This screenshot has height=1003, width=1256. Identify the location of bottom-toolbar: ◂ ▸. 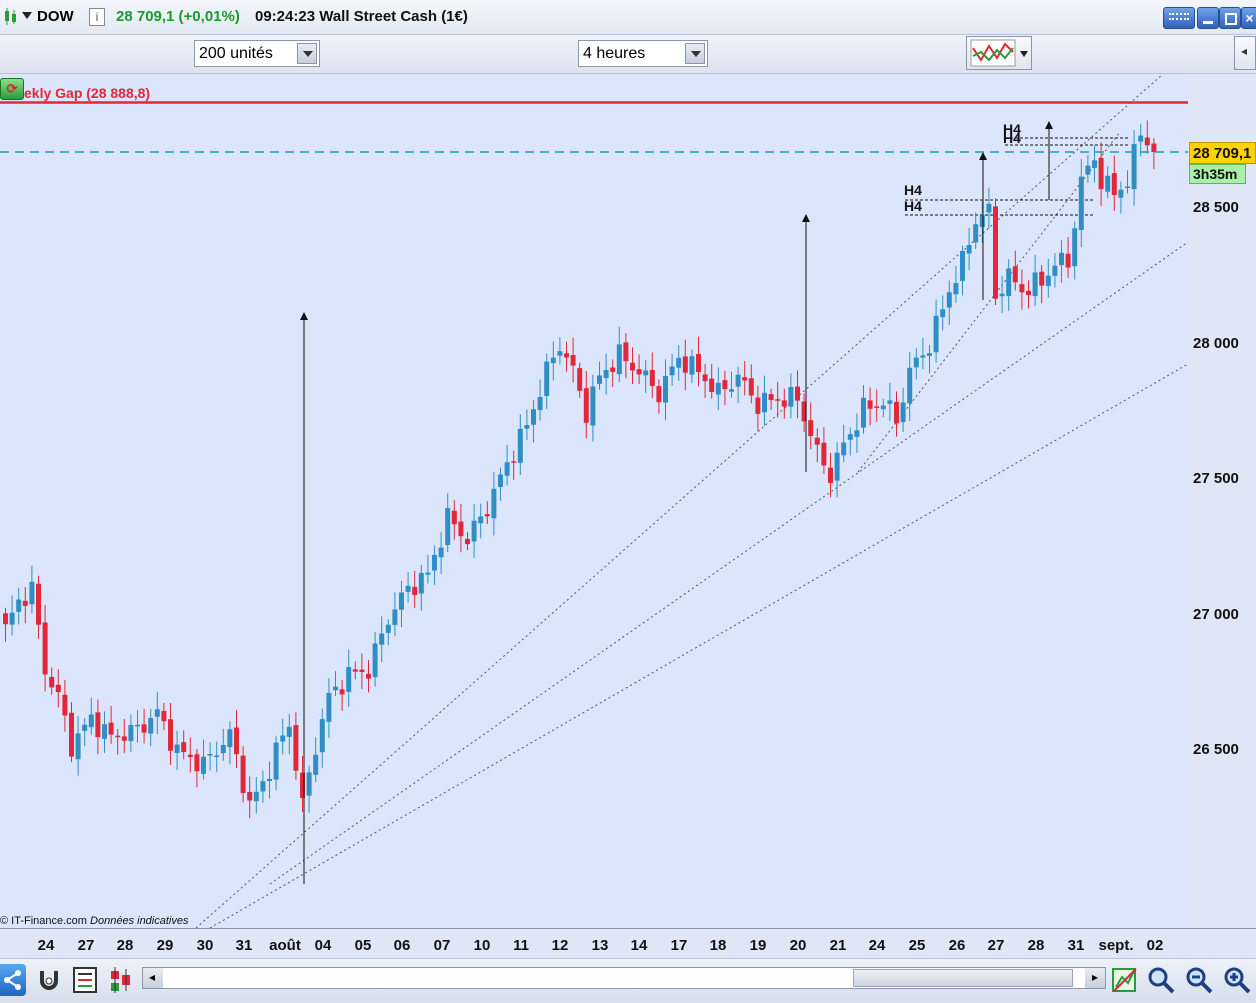
(628, 980).